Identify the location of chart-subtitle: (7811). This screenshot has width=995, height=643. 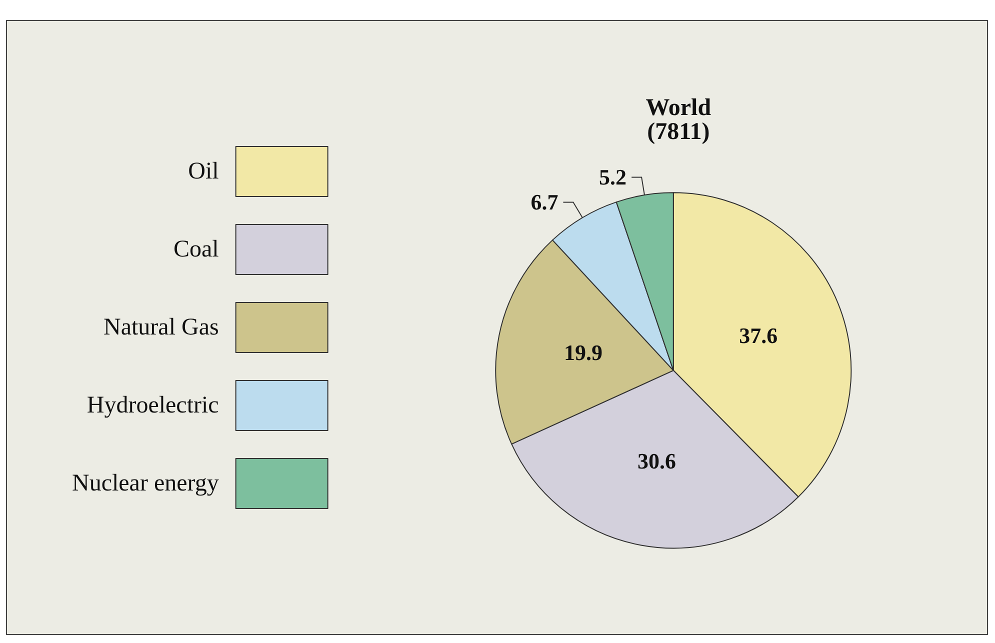
(678, 132).